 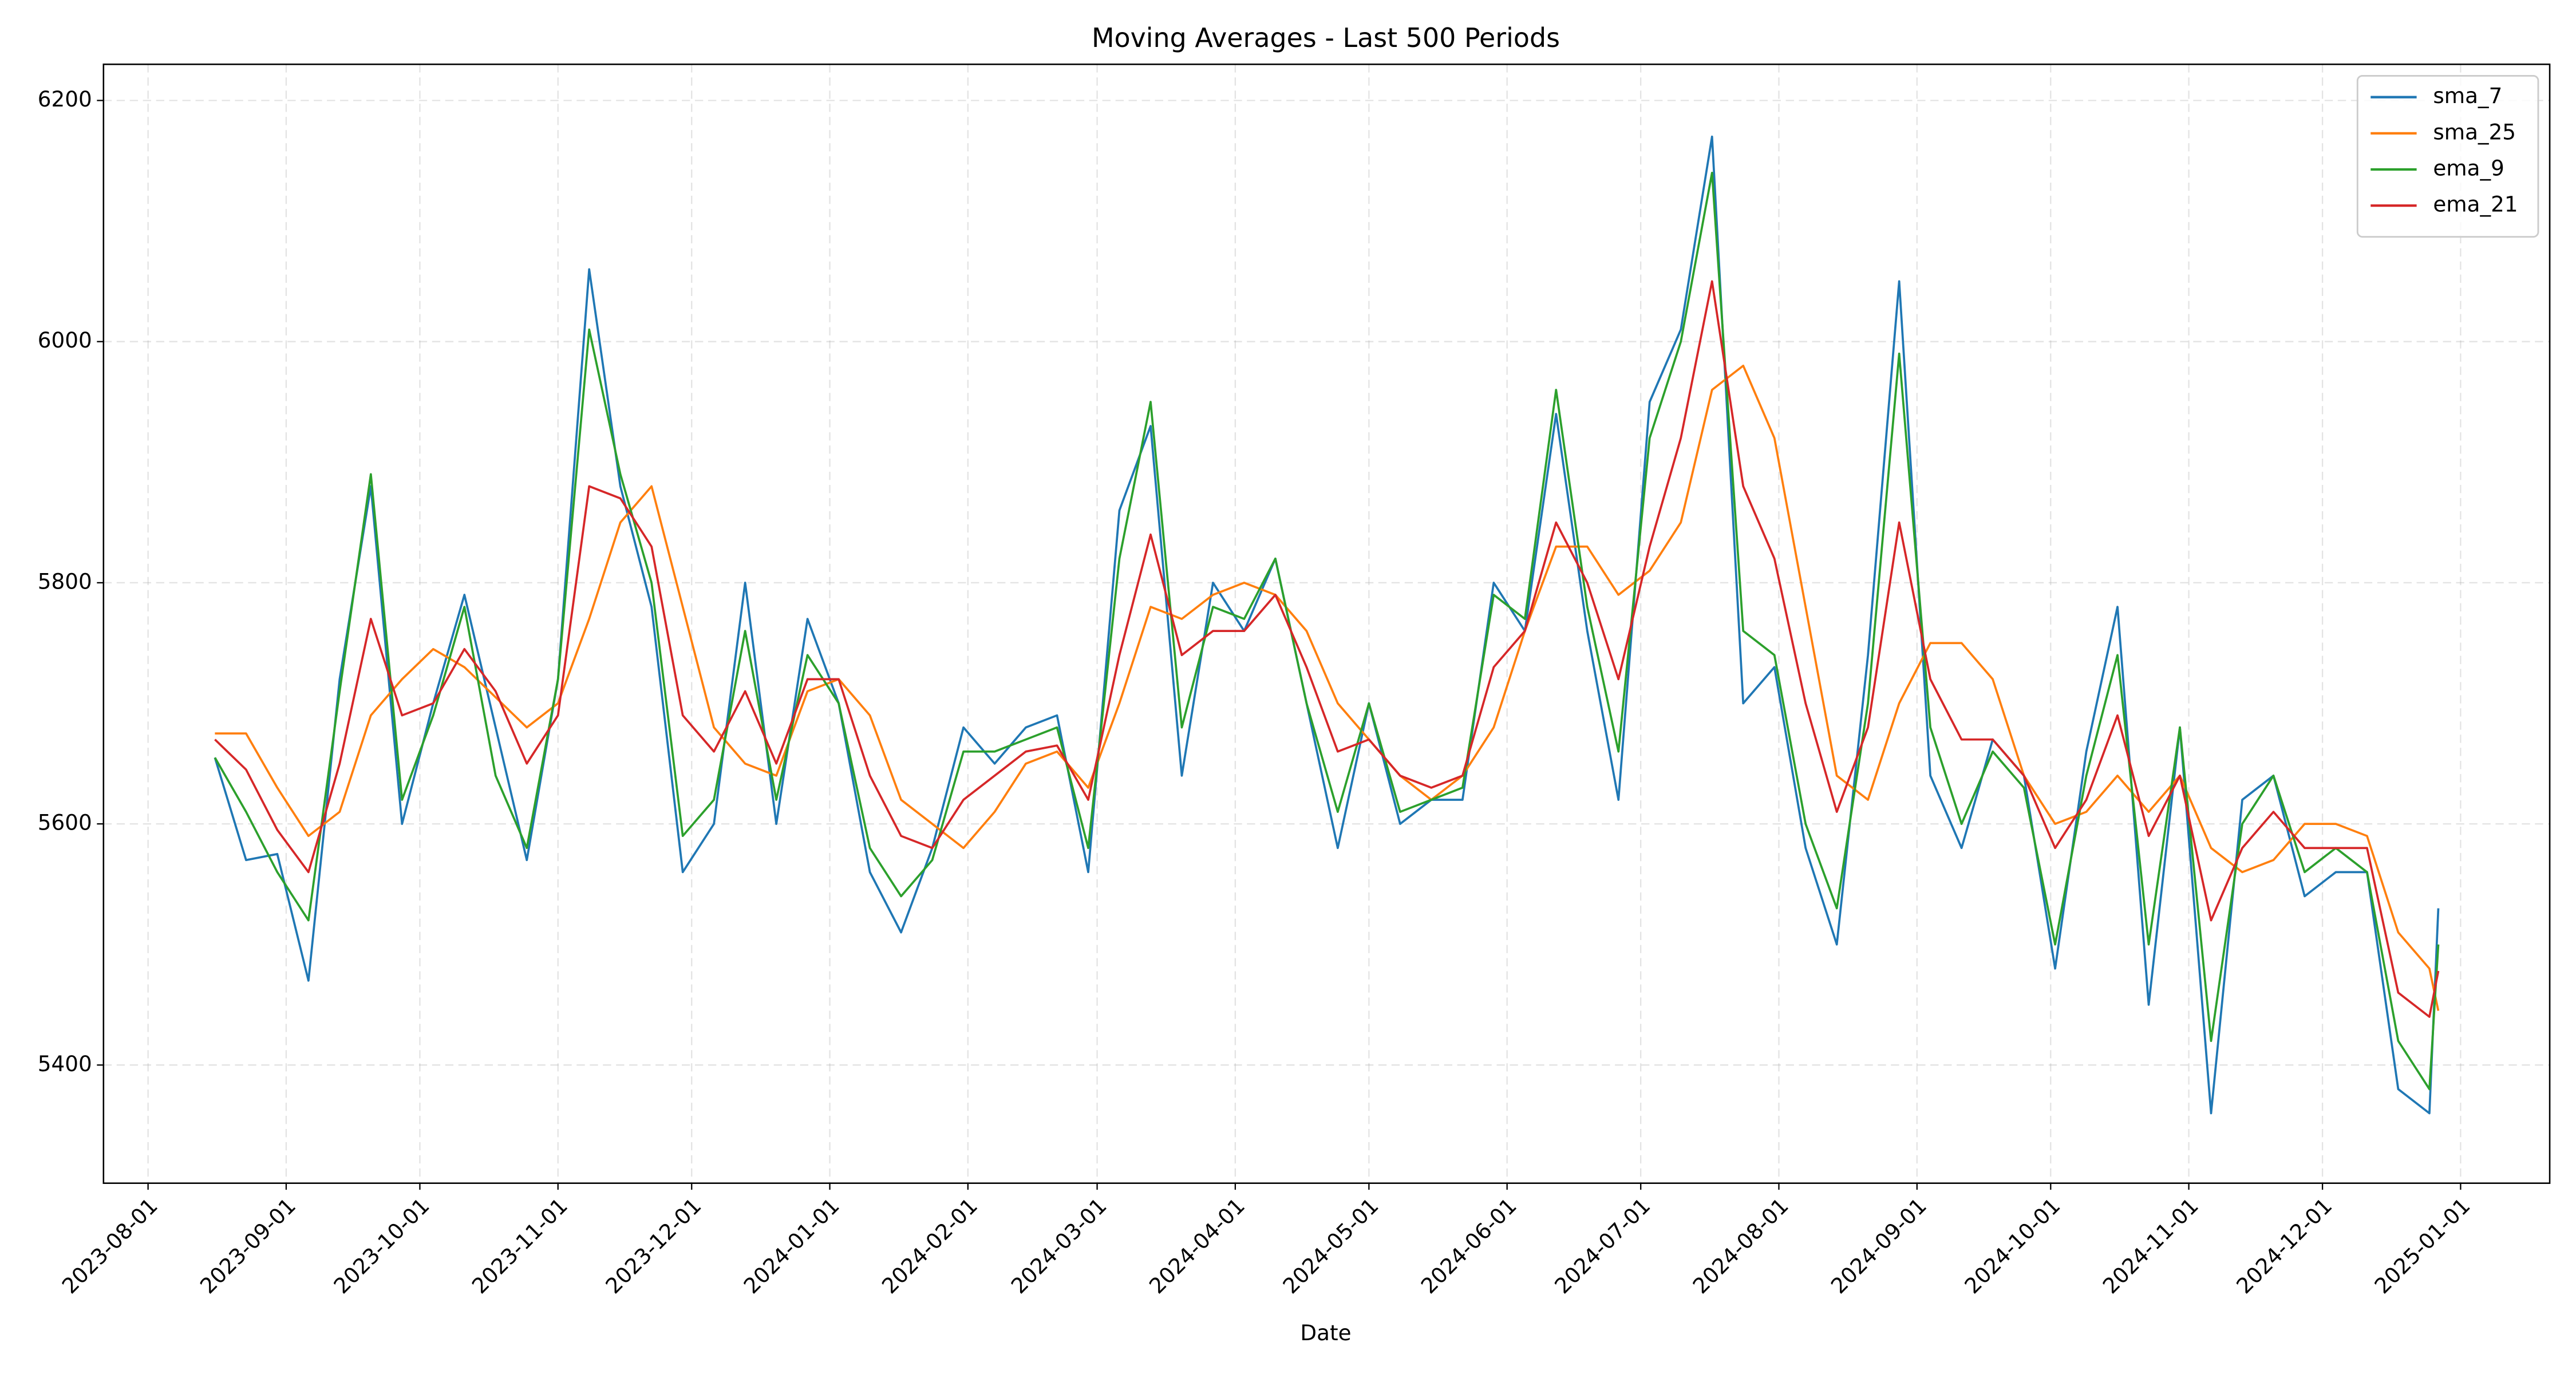 What do you see at coordinates (2475, 204) in the screenshot?
I see `legend-label: ema_21` at bounding box center [2475, 204].